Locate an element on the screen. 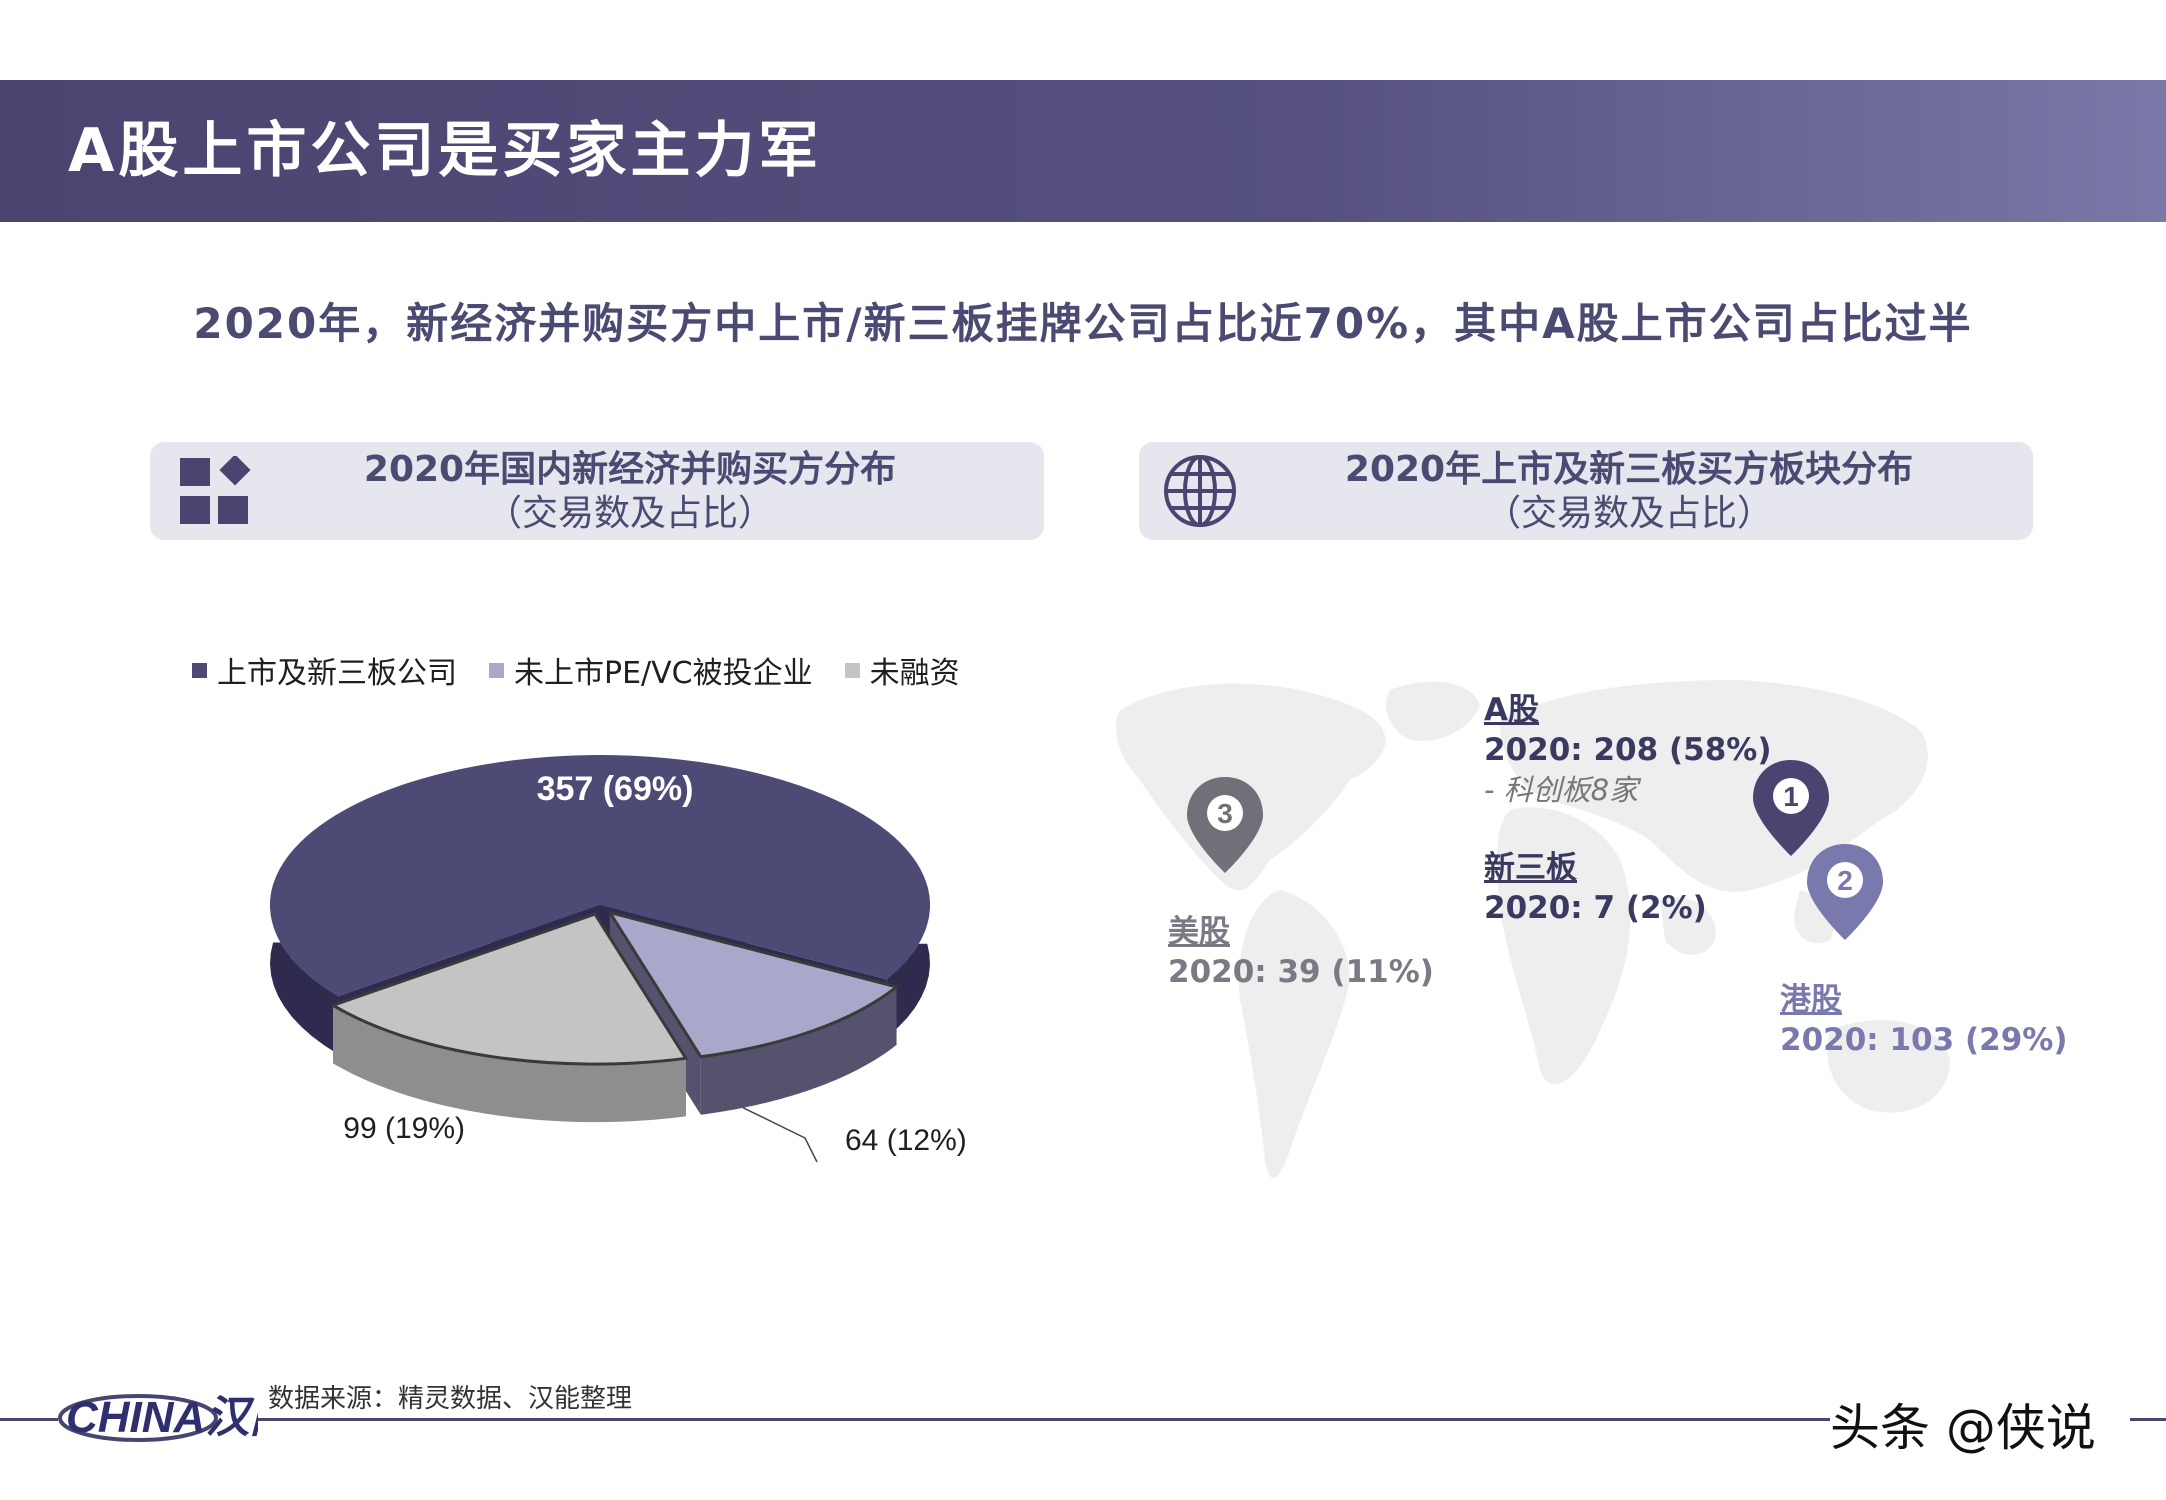 The width and height of the screenshot is (2166, 1500). svg-text: 1 is located at coordinates (1791, 796).